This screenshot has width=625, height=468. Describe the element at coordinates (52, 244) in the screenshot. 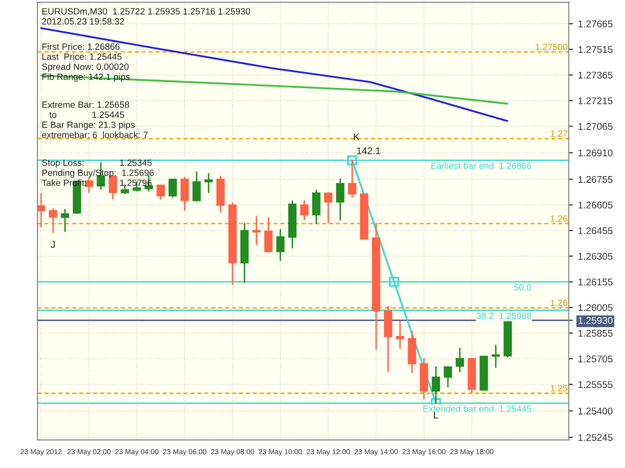

I see `annotation: J` at that location.